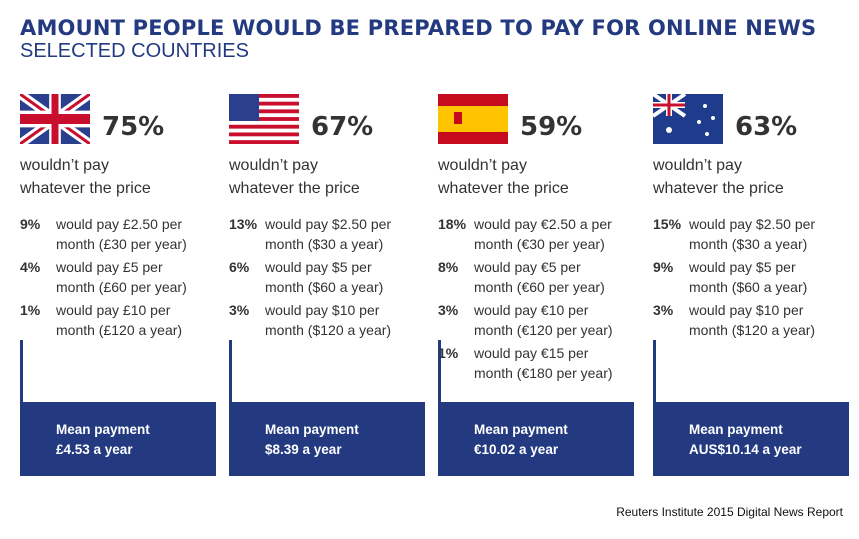  What do you see at coordinates (766, 127) in the screenshot?
I see `no-pay-percent: 63%` at bounding box center [766, 127].